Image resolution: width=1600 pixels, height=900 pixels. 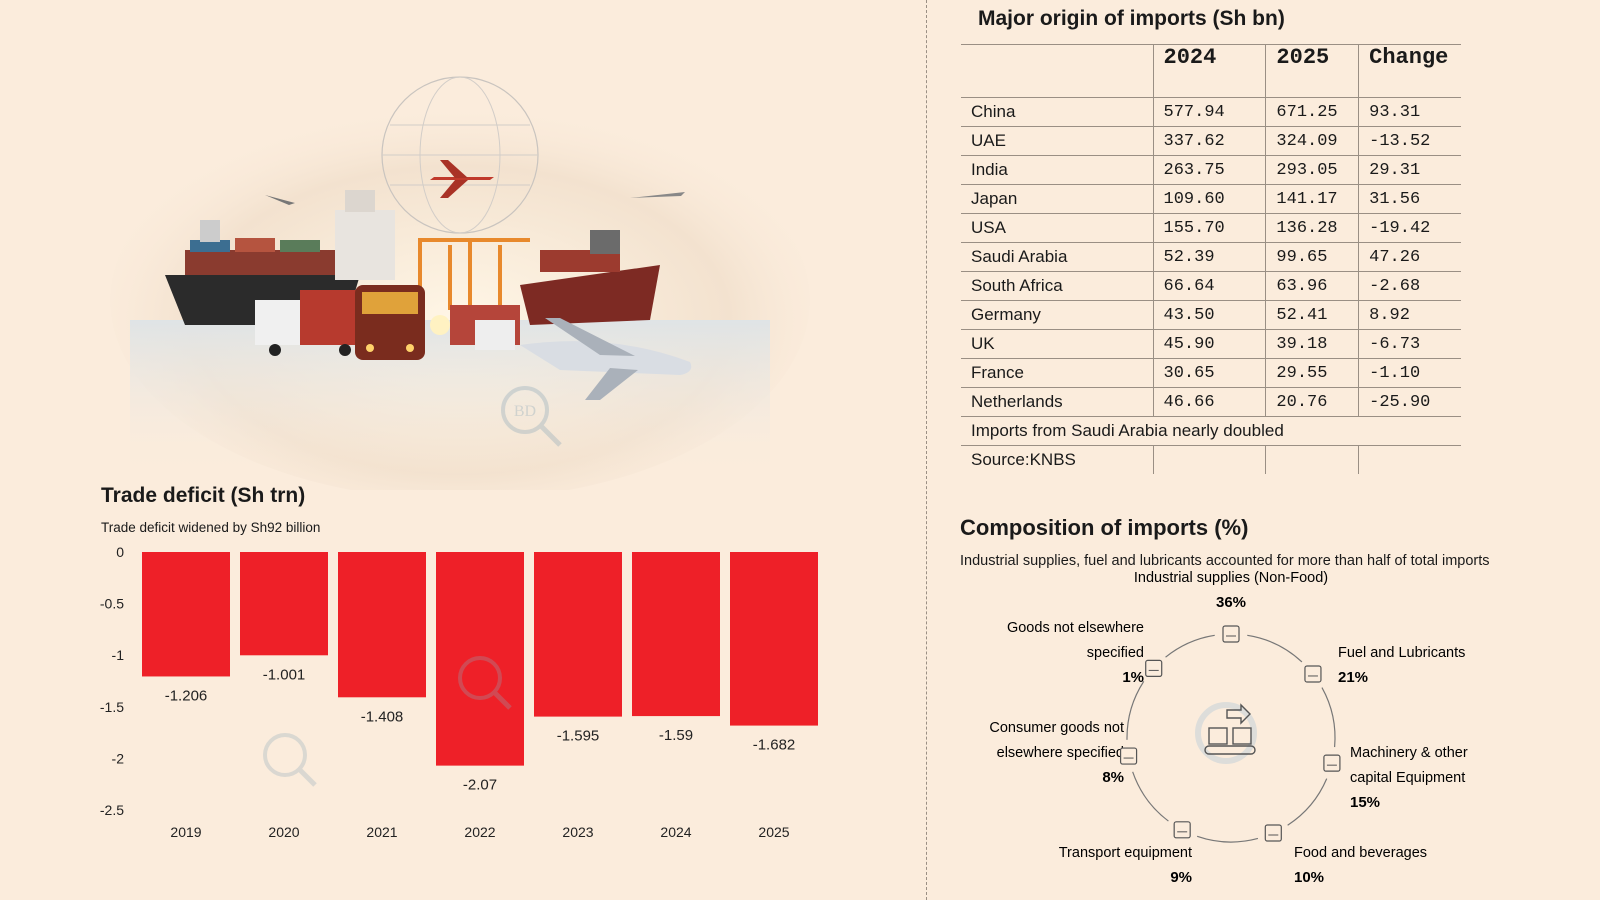 What do you see at coordinates (1312, 71) in the screenshot?
I see `table-header-2025: 2025` at bounding box center [1312, 71].